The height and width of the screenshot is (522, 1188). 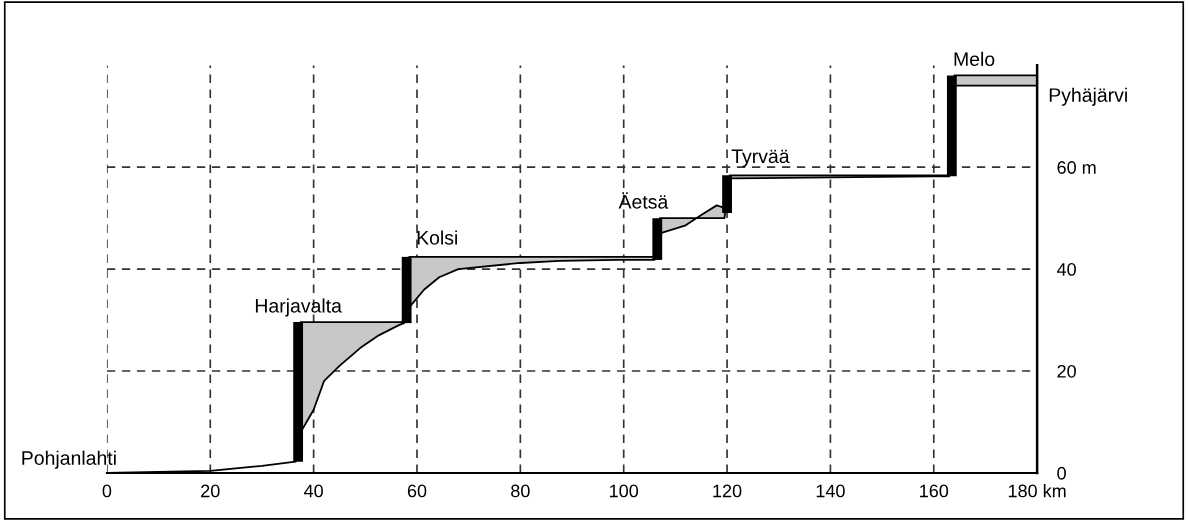 I want to click on x-tick-label: 140, so click(x=830, y=491).